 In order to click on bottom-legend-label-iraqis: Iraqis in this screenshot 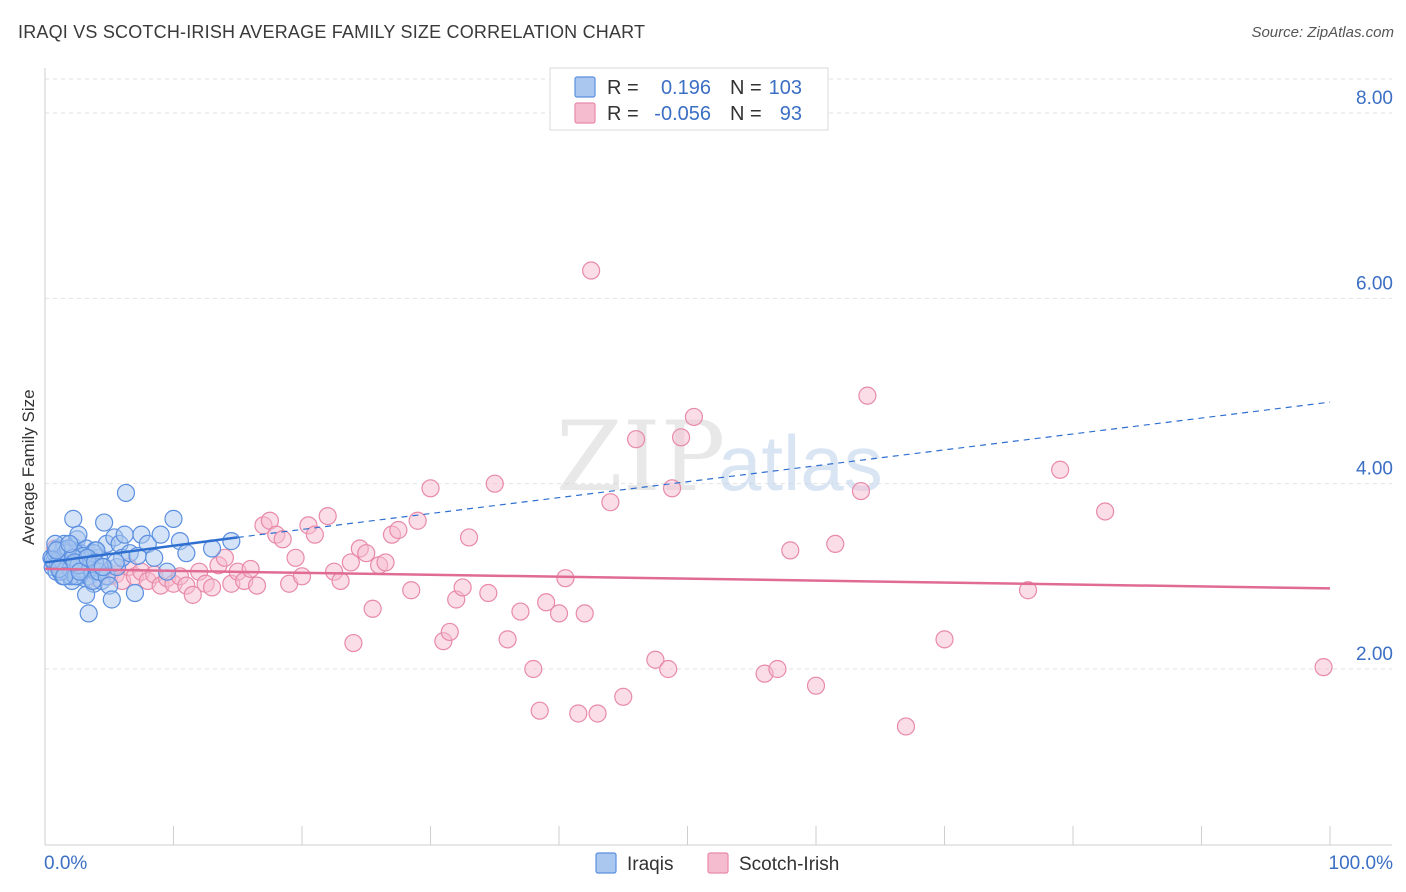, I will do `click(650, 864)`.